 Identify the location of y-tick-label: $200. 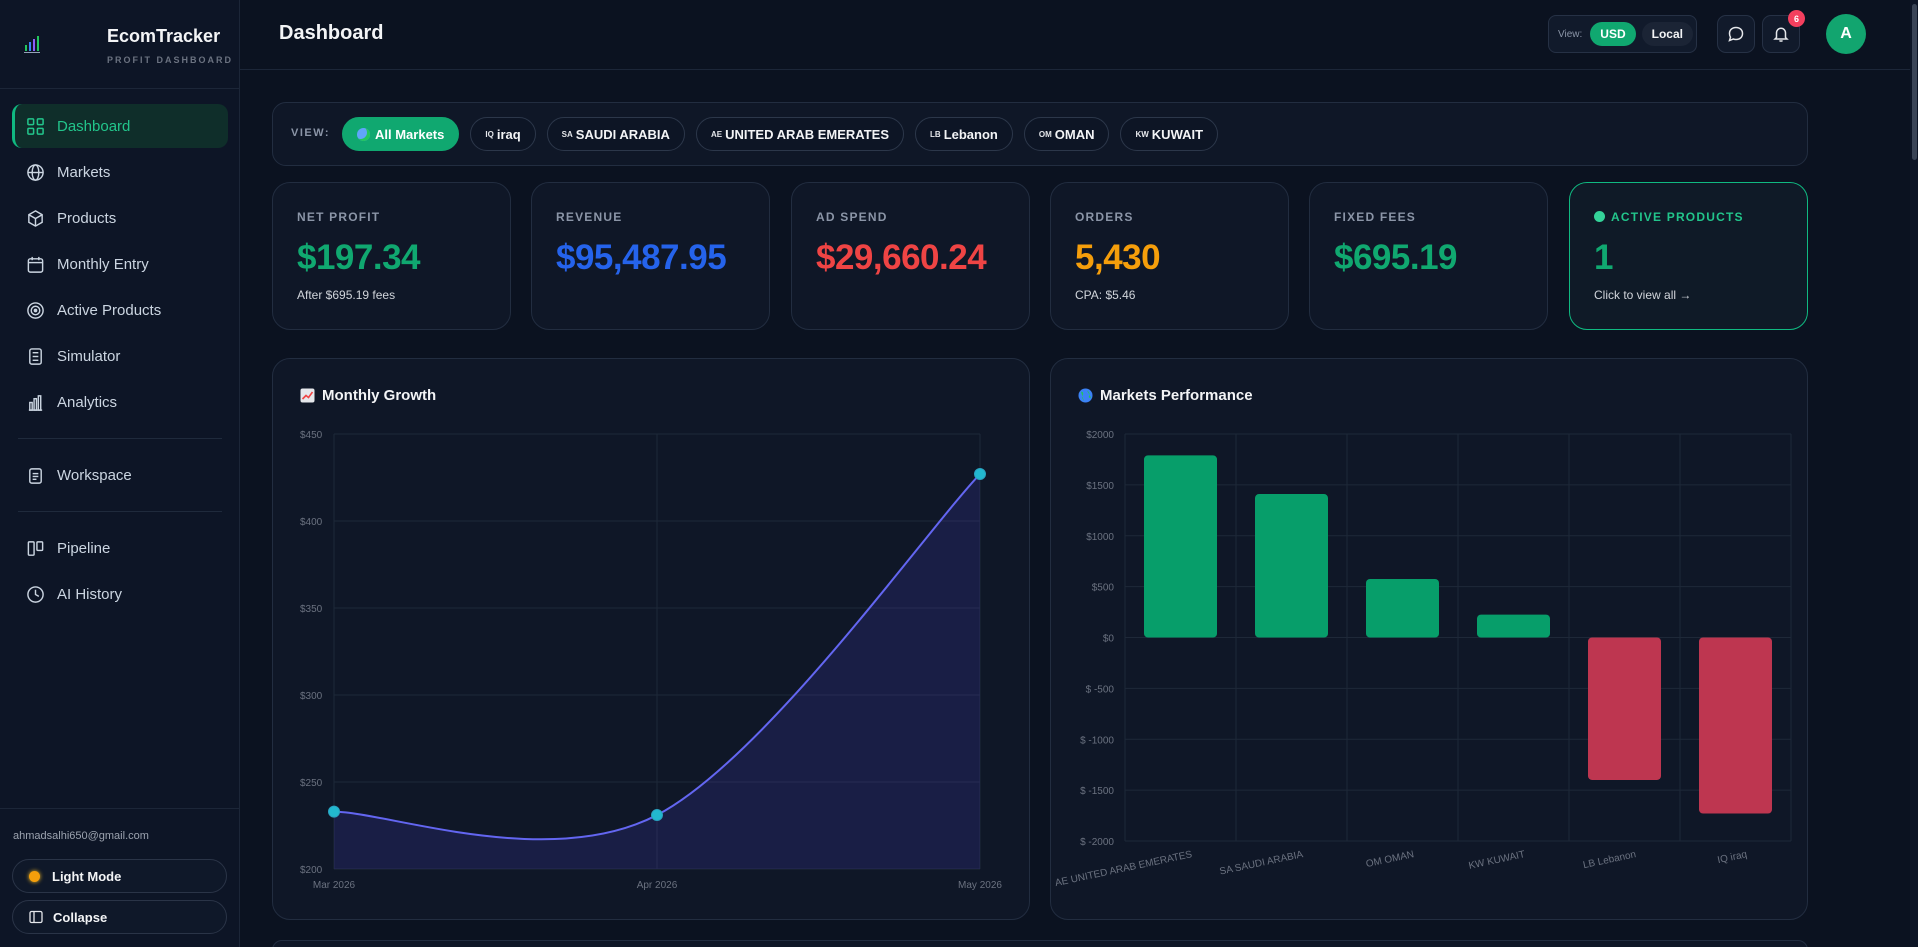
(311, 870).